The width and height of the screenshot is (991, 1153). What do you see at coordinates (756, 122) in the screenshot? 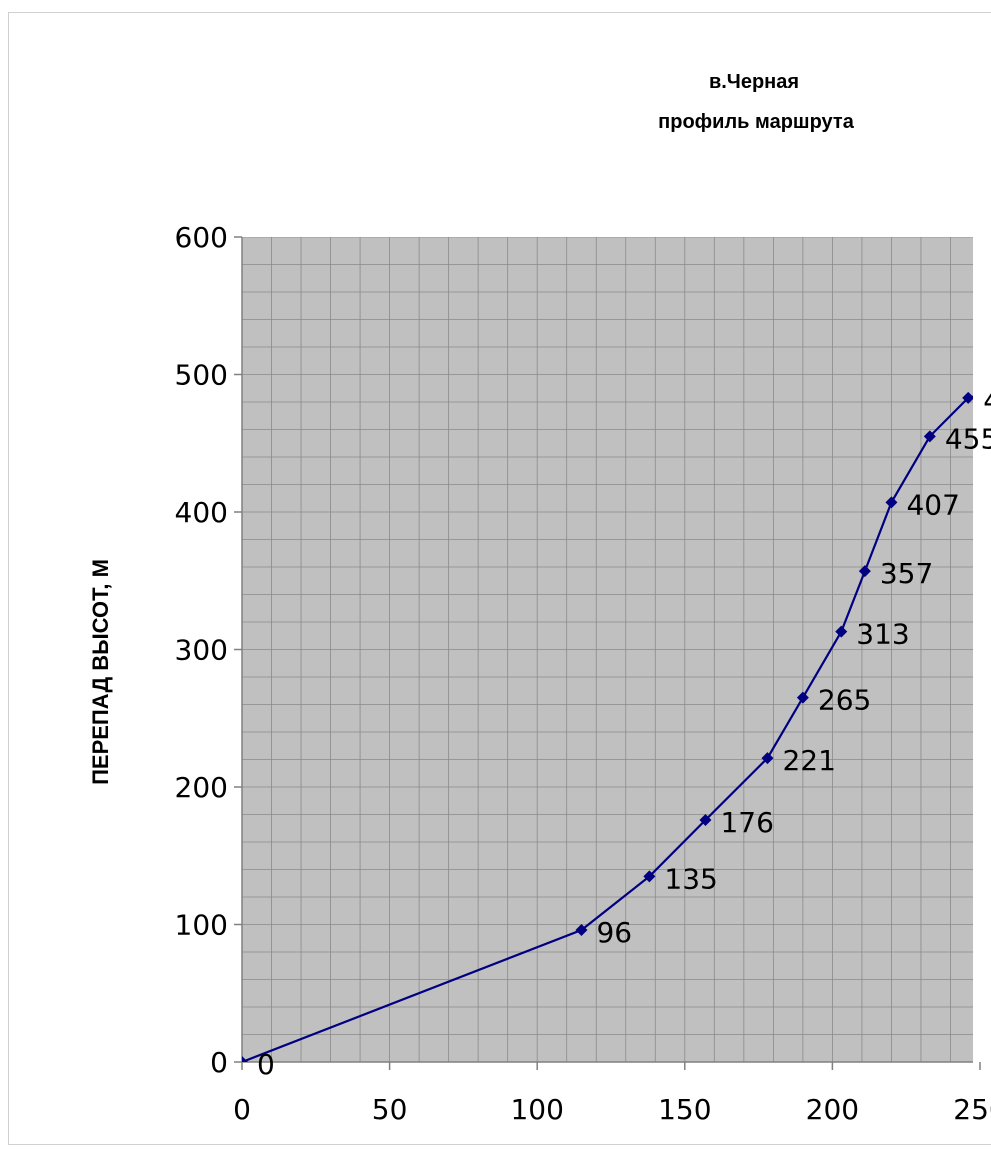
I see `chart-subtitle: профиль маршрута` at bounding box center [756, 122].